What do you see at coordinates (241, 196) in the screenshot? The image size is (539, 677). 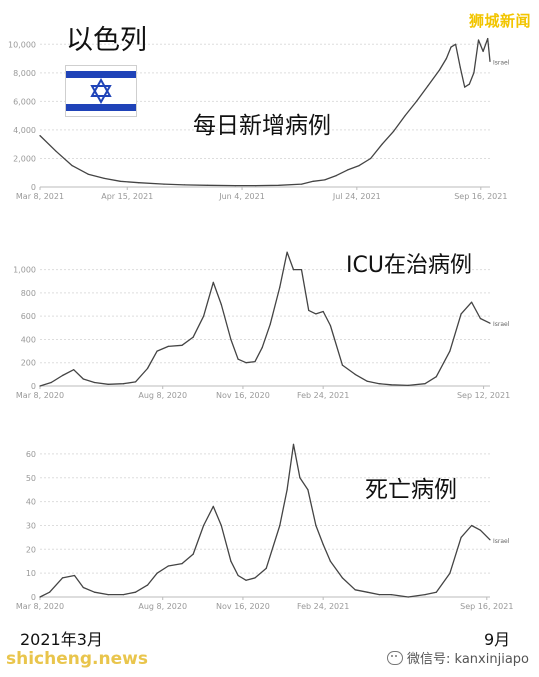 I see `x-tick-label: Jun 4, 2021` at bounding box center [241, 196].